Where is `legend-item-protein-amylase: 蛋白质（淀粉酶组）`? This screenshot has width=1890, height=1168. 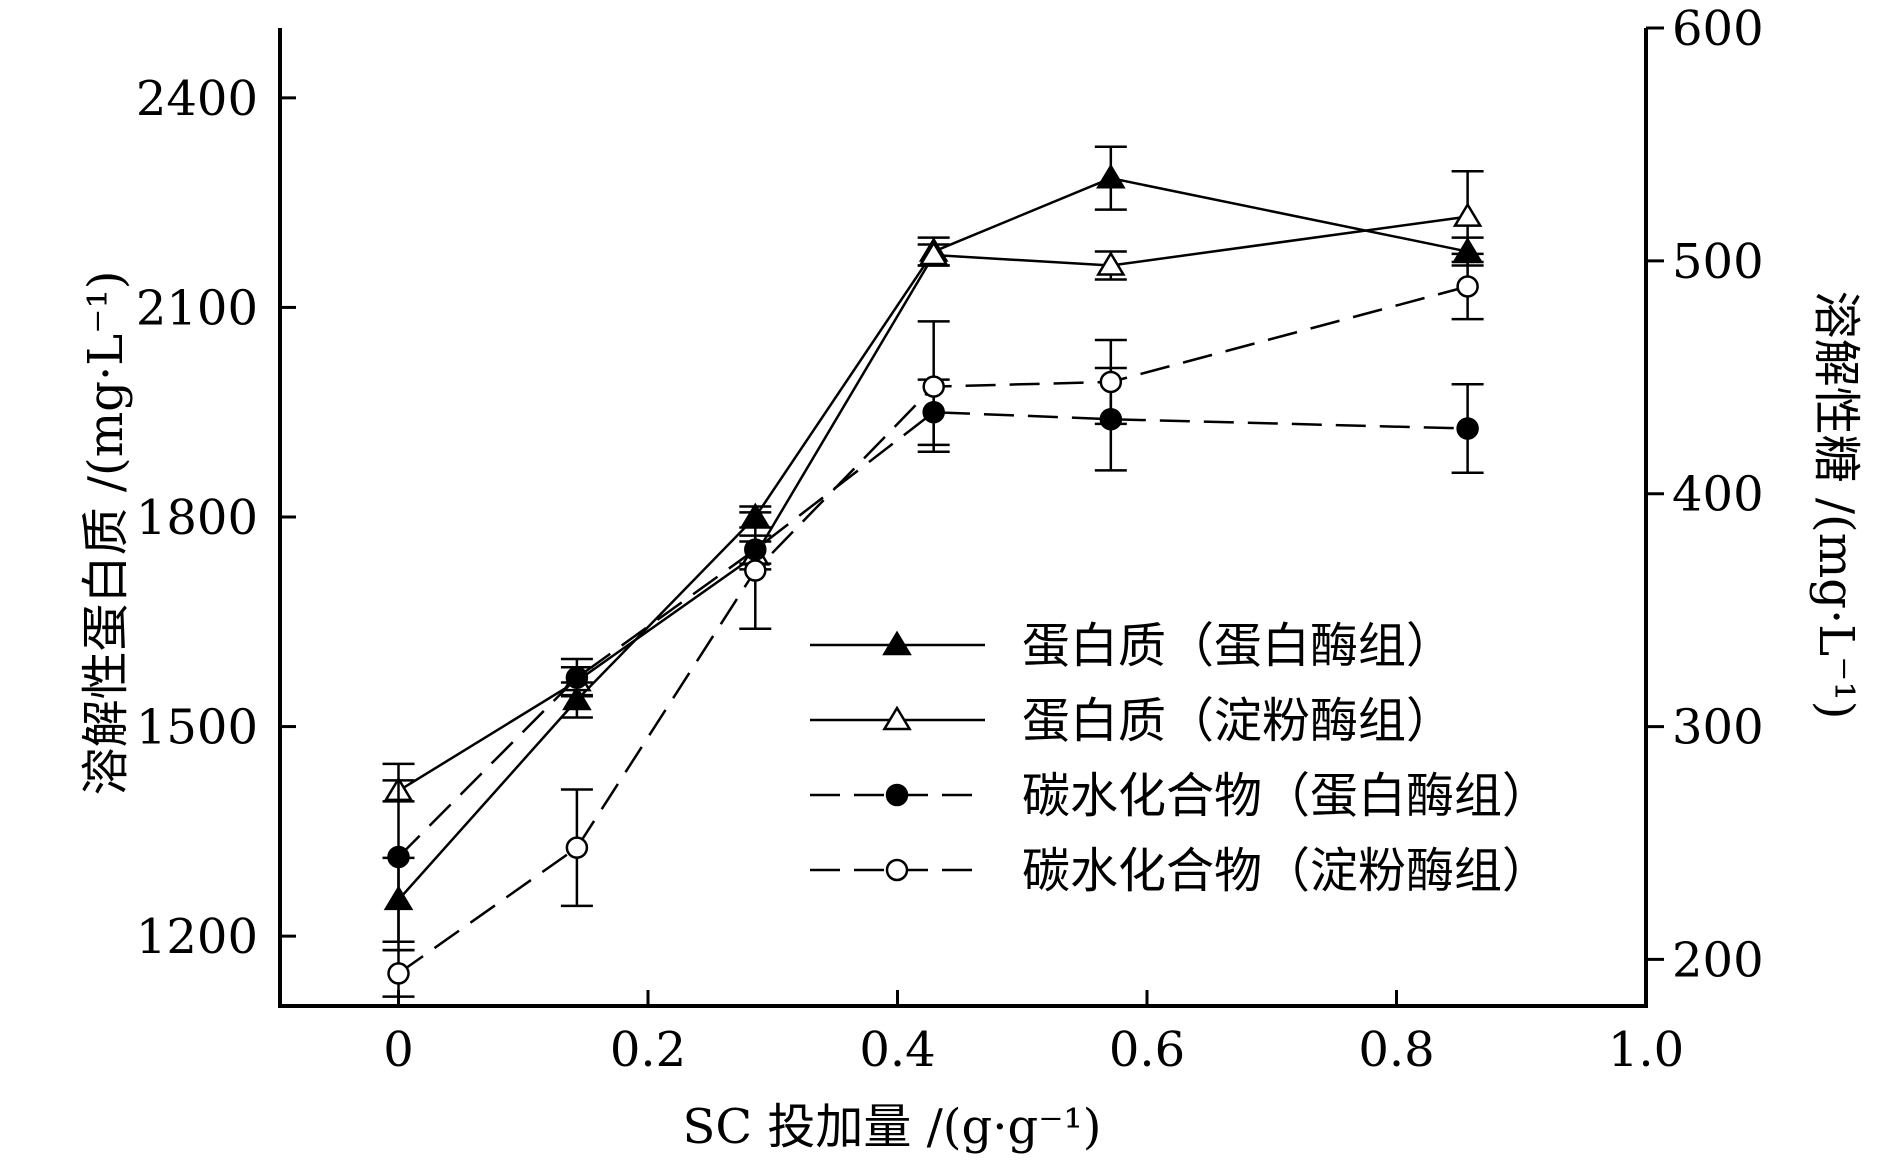
legend-item-protein-amylase: 蛋白质（淀粉酶组） is located at coordinates (1132, 721).